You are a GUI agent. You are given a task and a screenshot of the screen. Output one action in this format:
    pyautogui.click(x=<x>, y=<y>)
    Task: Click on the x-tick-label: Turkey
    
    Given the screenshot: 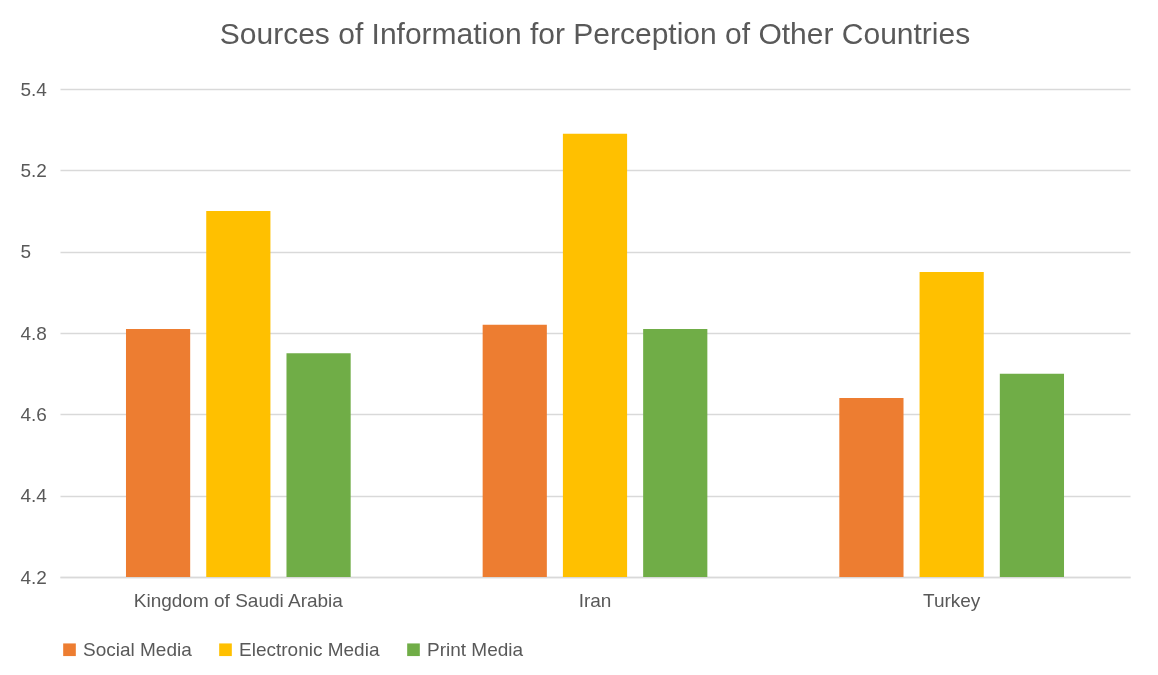 What is the action you would take?
    pyautogui.click(x=951, y=600)
    